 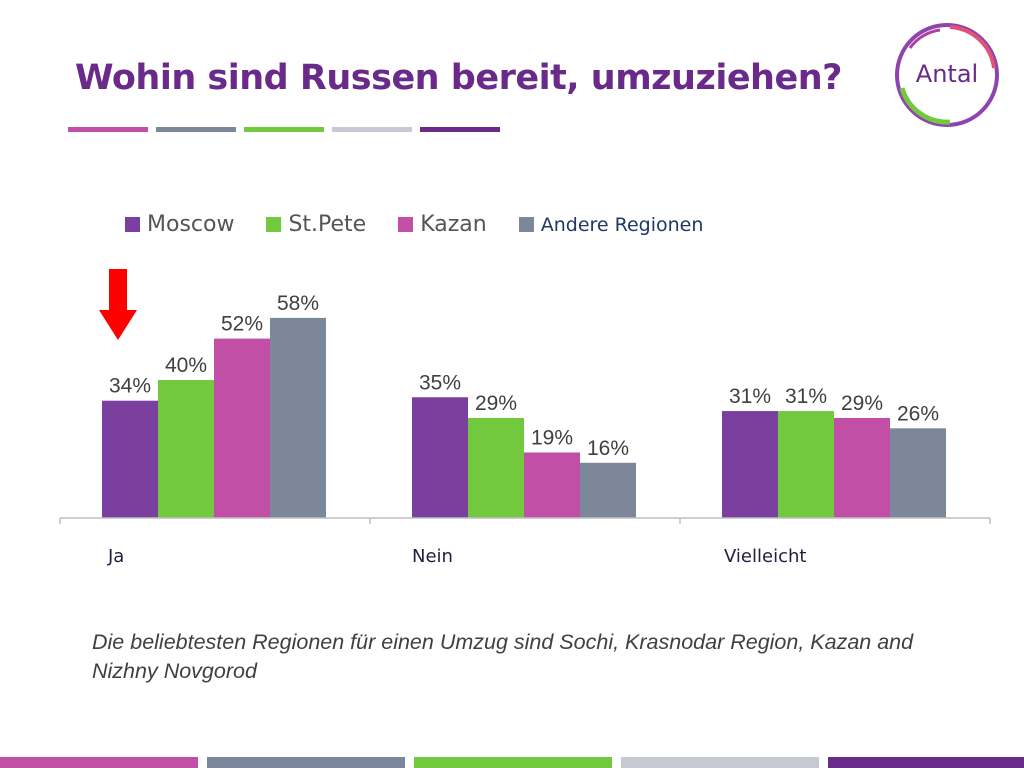 I want to click on legend-item-andere: Andere Regionen, so click(x=611, y=224).